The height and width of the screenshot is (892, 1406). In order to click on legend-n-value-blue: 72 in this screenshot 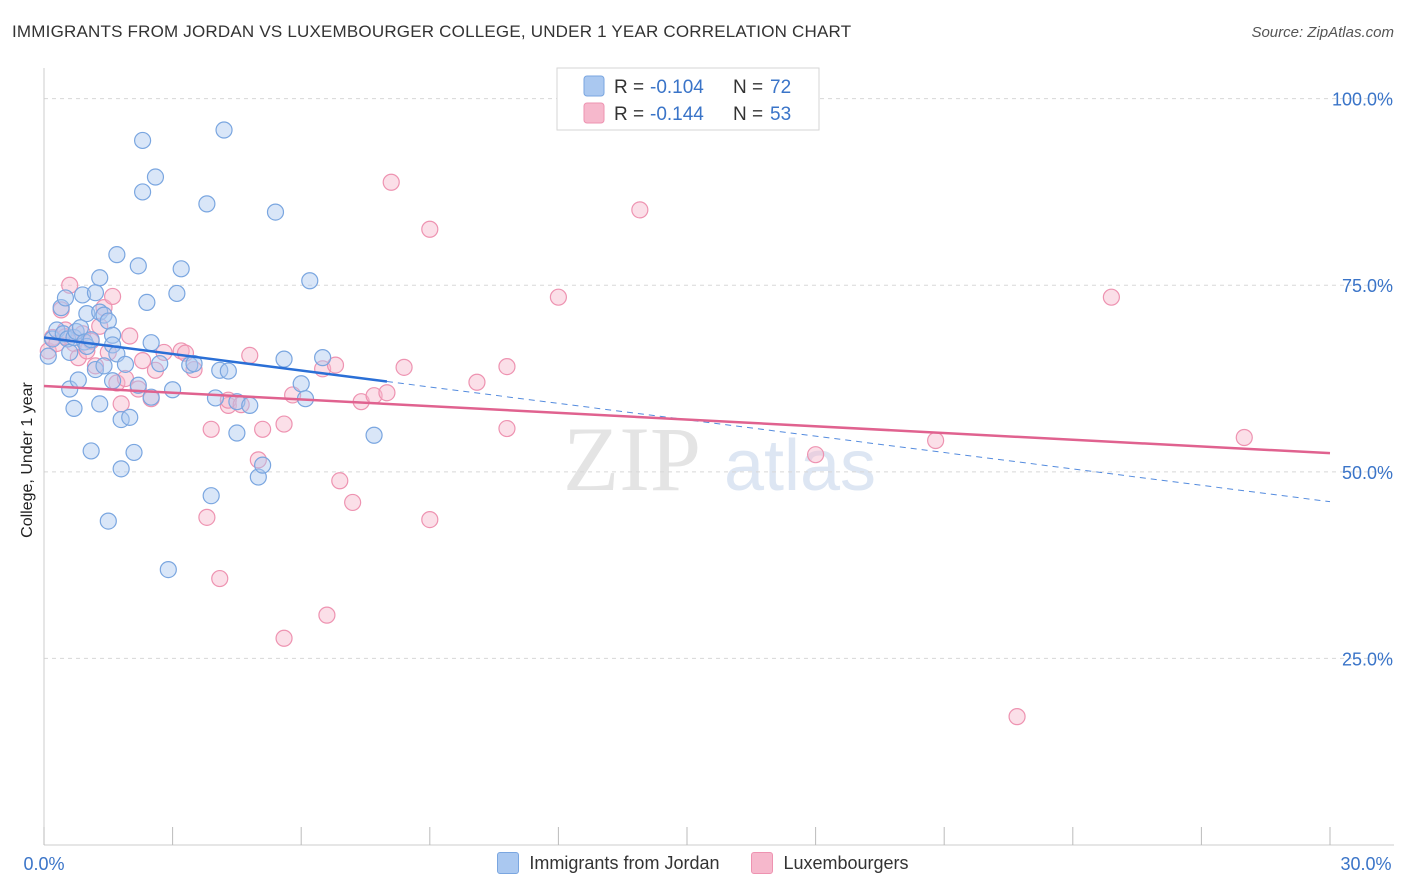, I will do `click(780, 87)`.